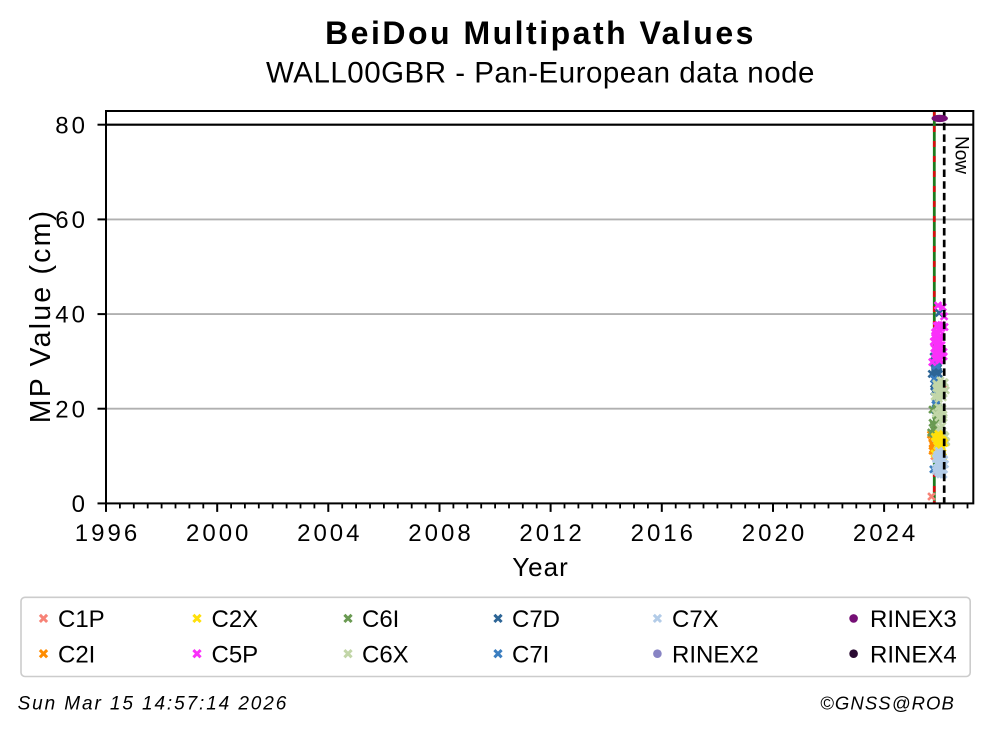 This screenshot has width=993, height=739. I want to click on svg-text: C5P, so click(235, 654).